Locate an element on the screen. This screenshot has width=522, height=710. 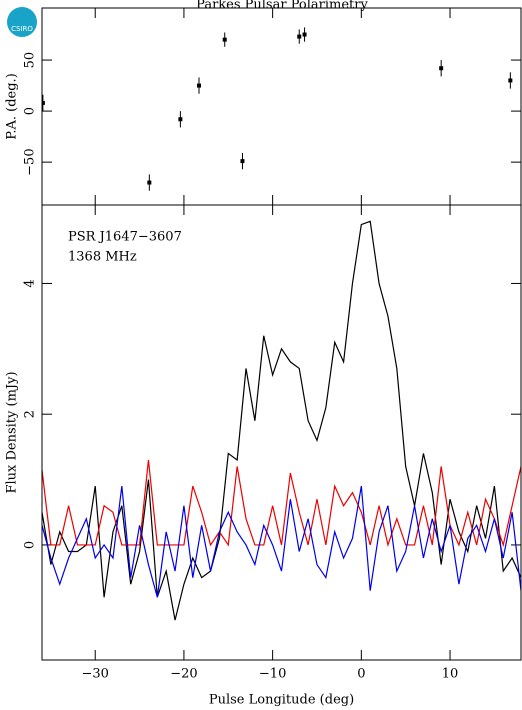
y-tick-label: 50 is located at coordinates (30, 60).